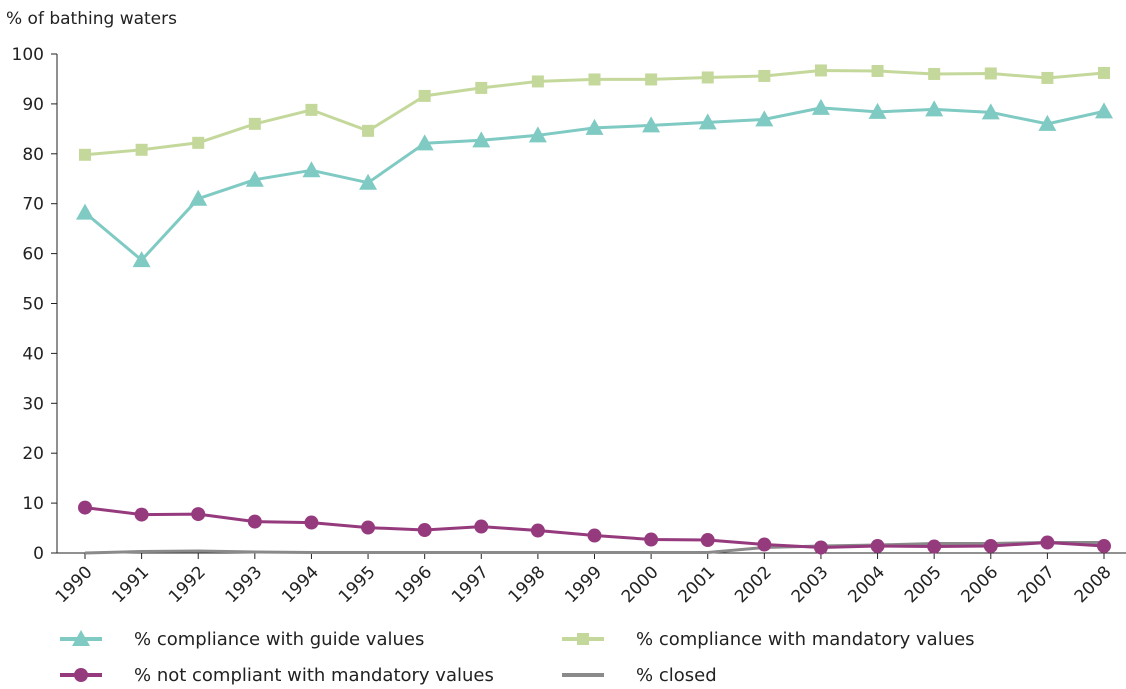 The height and width of the screenshot is (689, 1126). I want to click on legend-label: % not compliant with mandatory values, so click(314, 675).